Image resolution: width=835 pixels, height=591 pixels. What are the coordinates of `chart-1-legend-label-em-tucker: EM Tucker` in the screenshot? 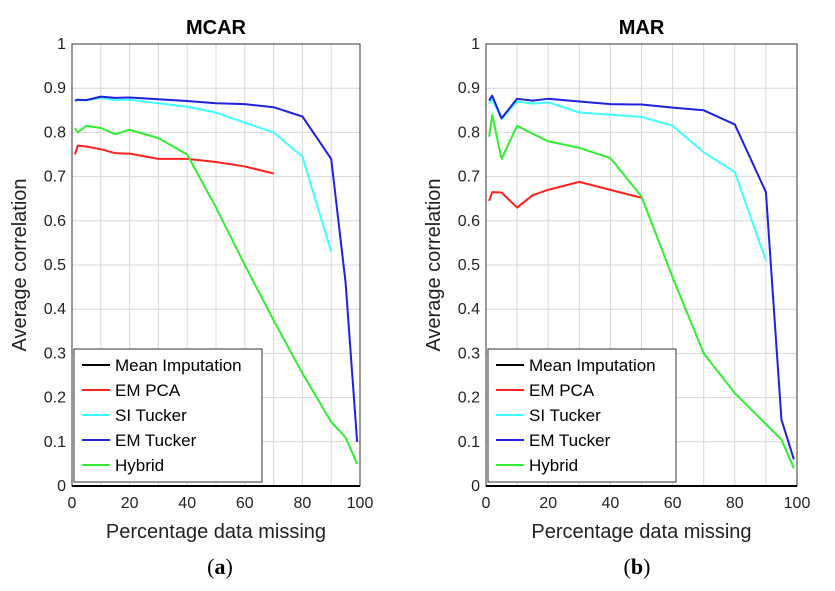 It's located at (570, 440).